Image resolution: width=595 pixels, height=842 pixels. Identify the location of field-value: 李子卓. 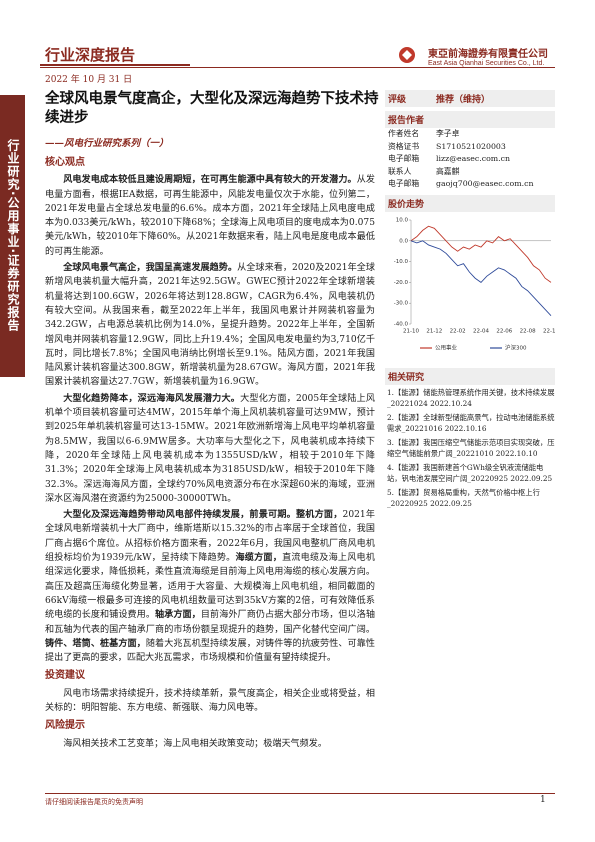
(448, 133).